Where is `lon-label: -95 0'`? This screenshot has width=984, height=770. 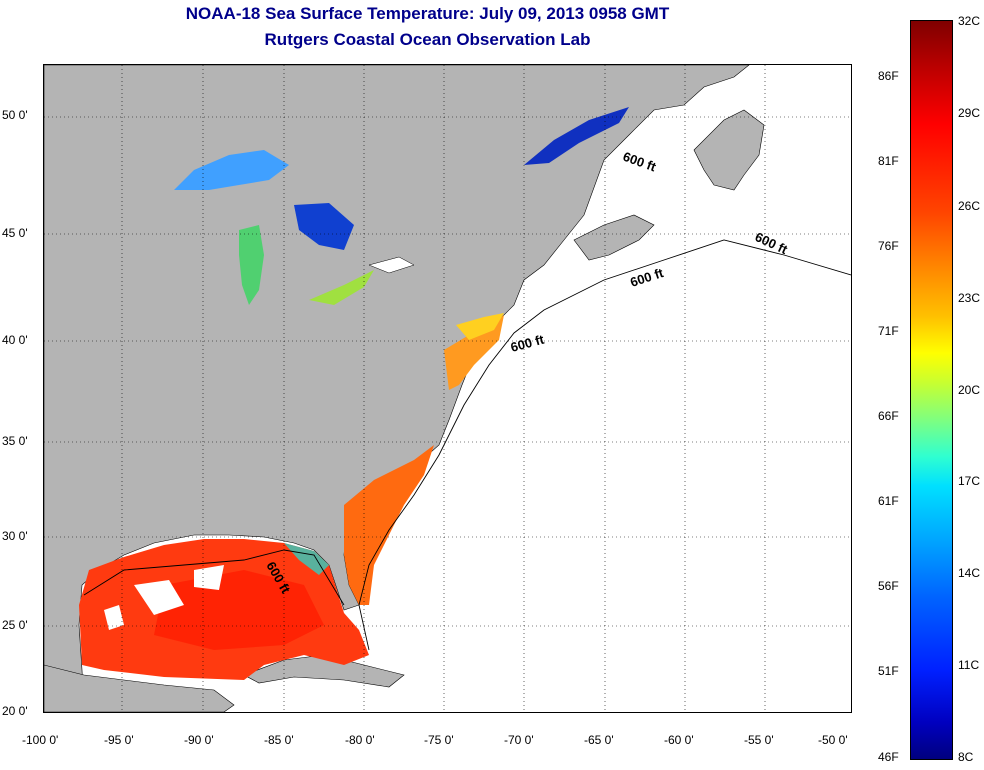 lon-label: -95 0' is located at coordinates (119, 740).